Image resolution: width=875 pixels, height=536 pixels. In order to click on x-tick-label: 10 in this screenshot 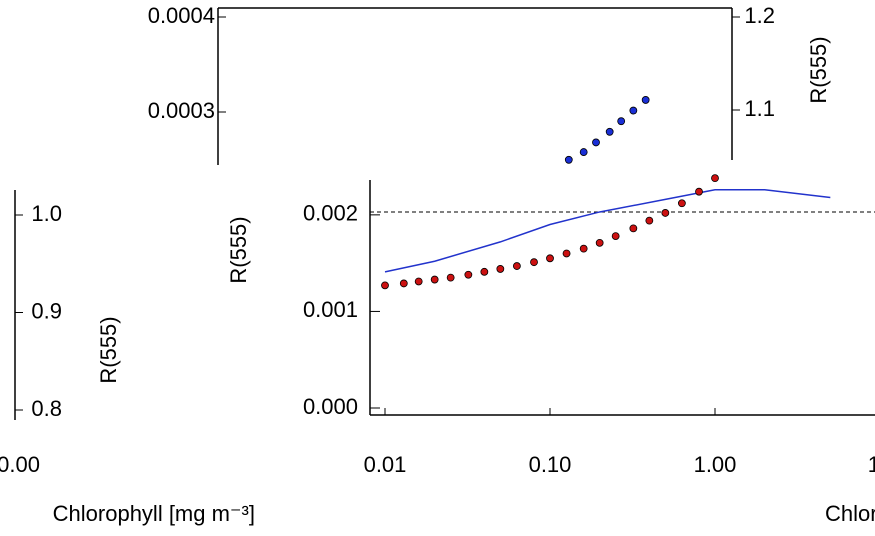, I will do `click(871, 464)`.